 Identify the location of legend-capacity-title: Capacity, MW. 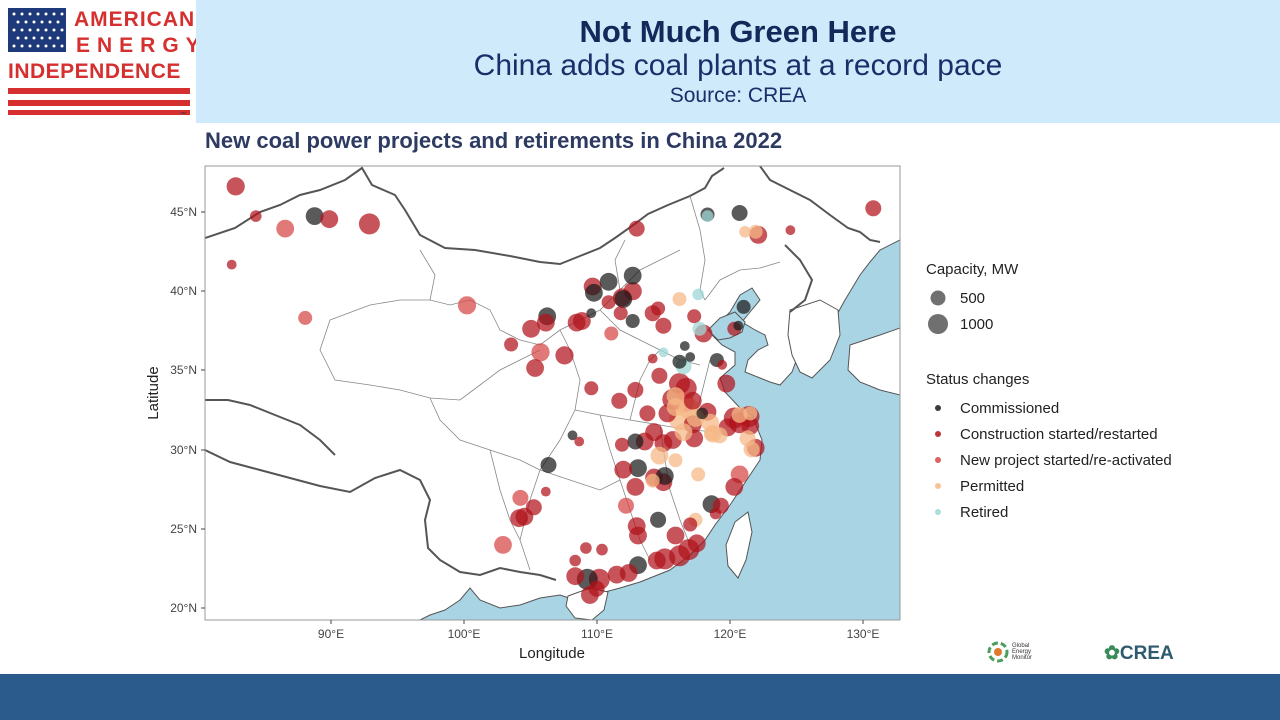
(972, 269).